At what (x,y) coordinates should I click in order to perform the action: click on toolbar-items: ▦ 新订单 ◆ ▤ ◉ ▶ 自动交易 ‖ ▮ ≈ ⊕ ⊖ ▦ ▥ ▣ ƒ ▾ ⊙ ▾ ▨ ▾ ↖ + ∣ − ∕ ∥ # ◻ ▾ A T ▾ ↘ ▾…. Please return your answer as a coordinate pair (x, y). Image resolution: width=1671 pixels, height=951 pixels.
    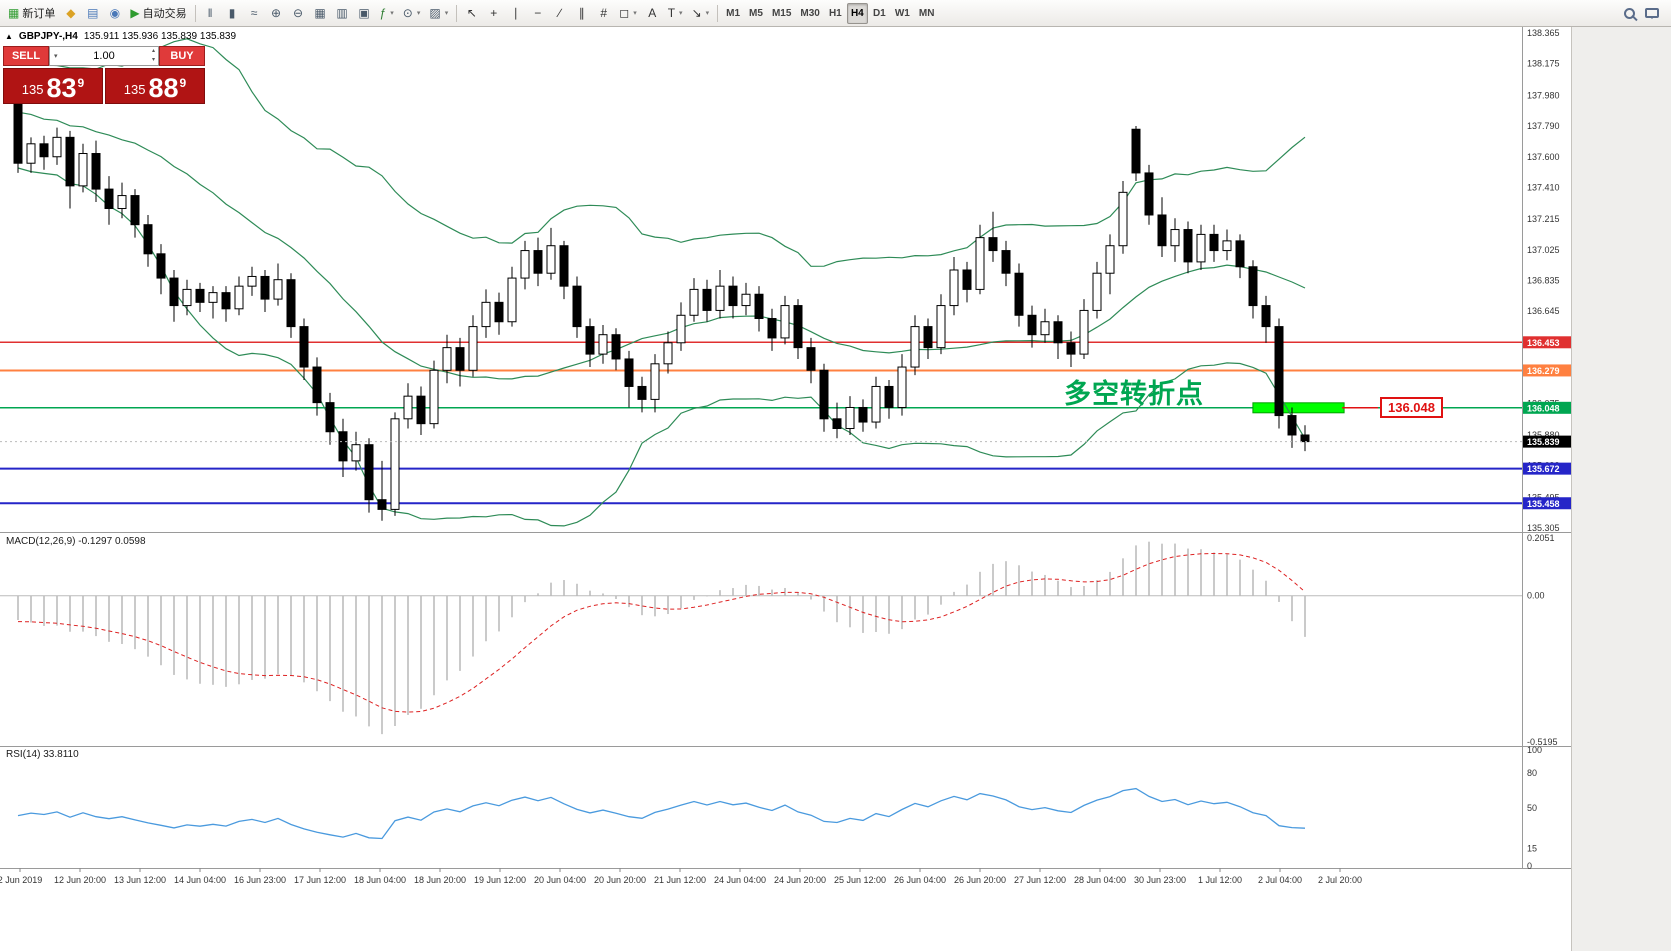
    Looking at the image, I should click on (471, 13).